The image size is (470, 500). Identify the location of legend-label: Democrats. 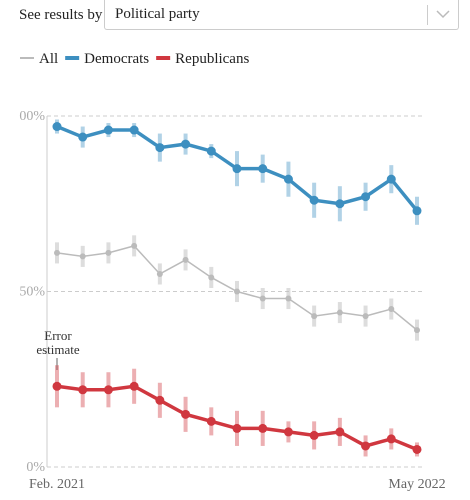
(116, 59).